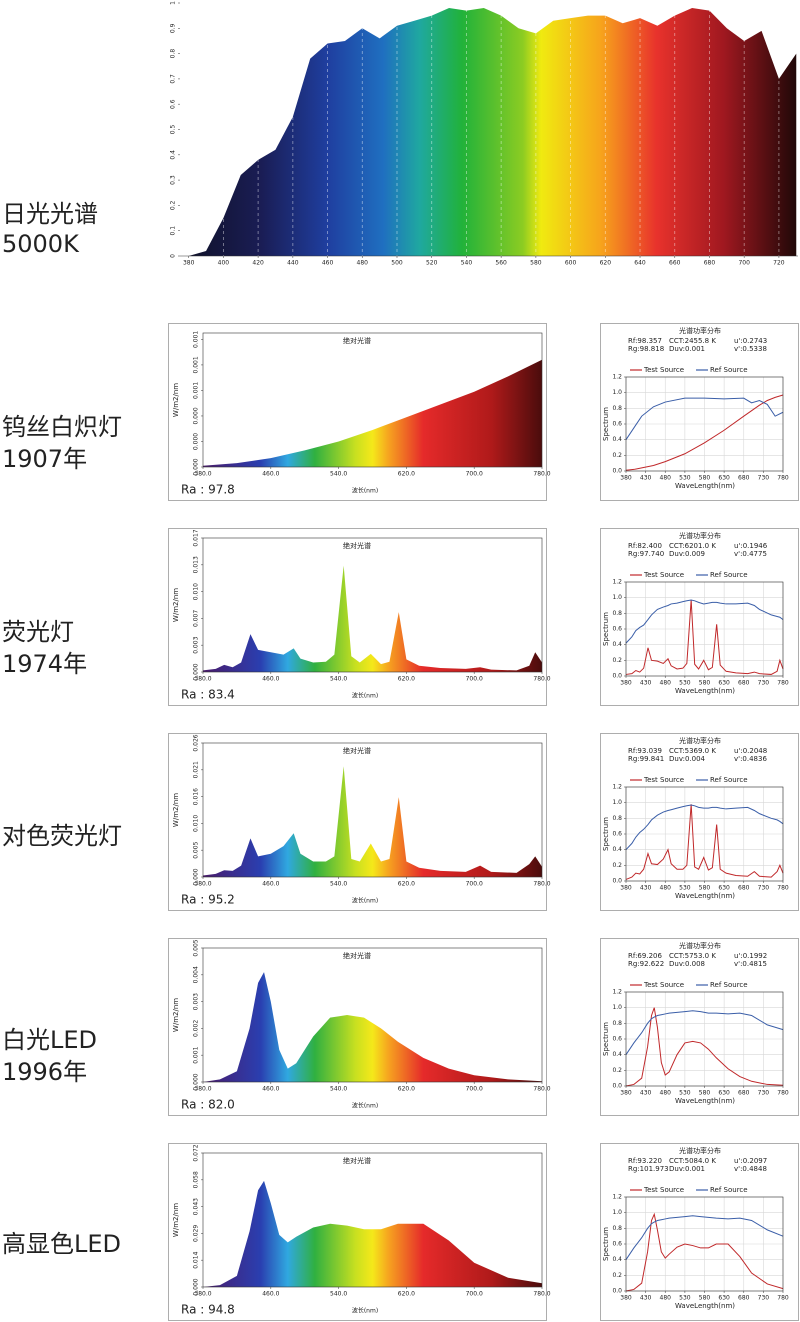 The height and width of the screenshot is (1322, 800). I want to click on y-axis-label: Spectrum, so click(606, 629).